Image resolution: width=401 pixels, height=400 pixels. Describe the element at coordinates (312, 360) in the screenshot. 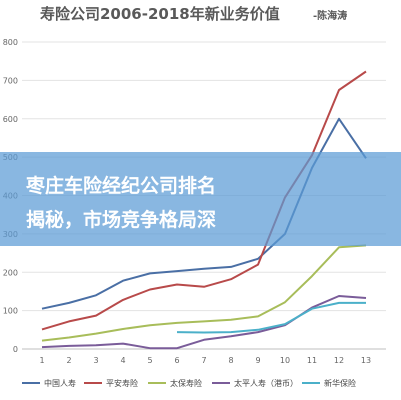

I see `x-tick-label: 11` at that location.